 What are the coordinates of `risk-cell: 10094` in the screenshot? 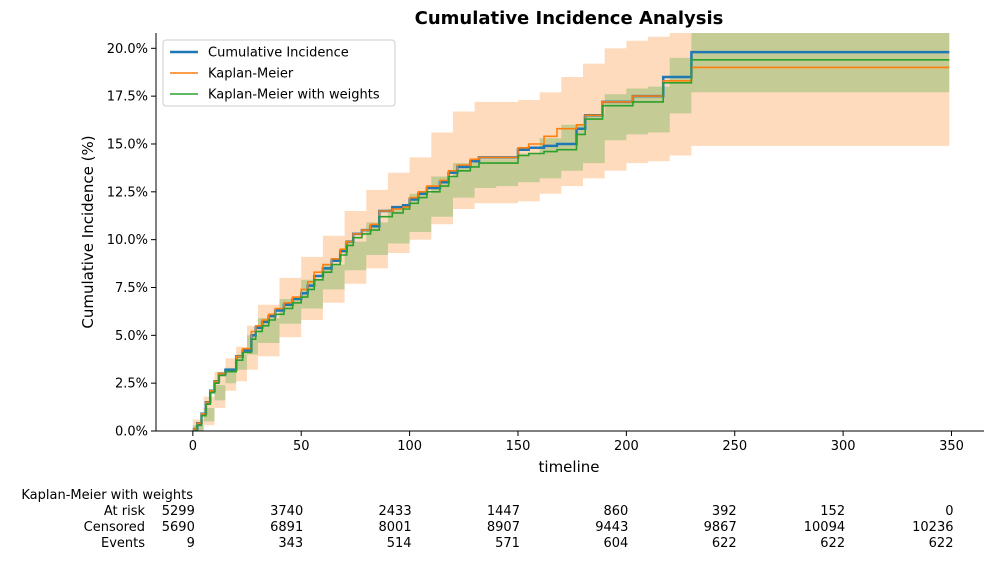 It's located at (824, 527).